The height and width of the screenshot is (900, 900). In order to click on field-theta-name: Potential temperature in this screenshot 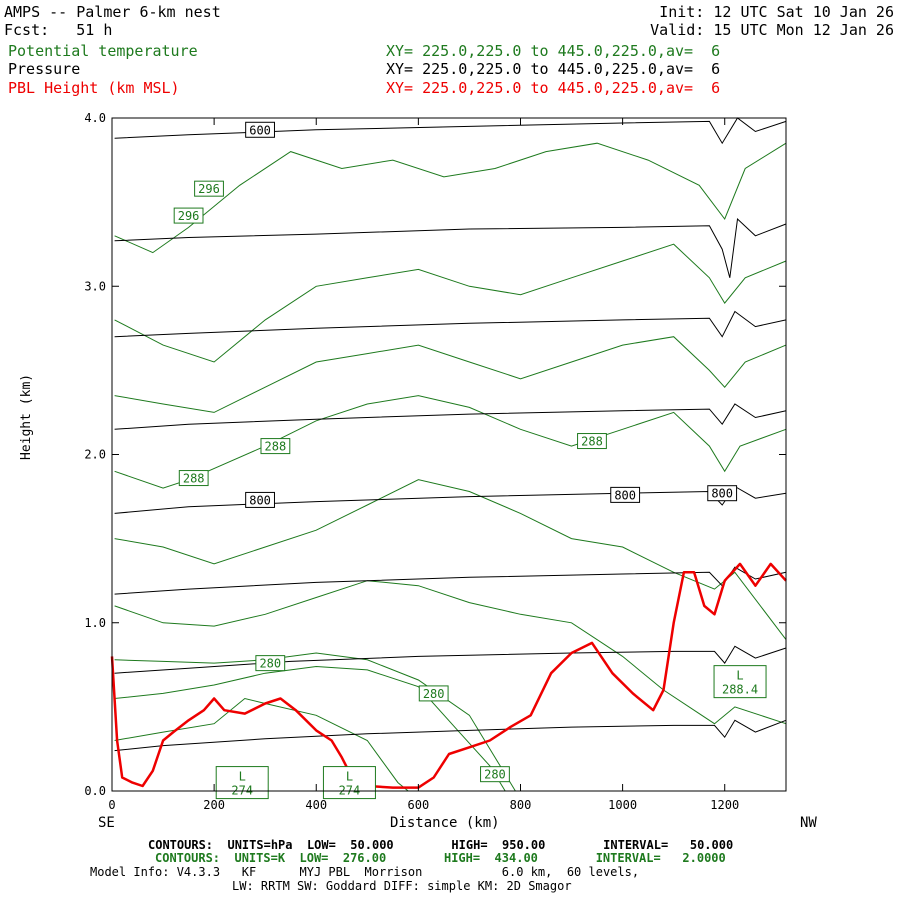, I will do `click(103, 51)`.